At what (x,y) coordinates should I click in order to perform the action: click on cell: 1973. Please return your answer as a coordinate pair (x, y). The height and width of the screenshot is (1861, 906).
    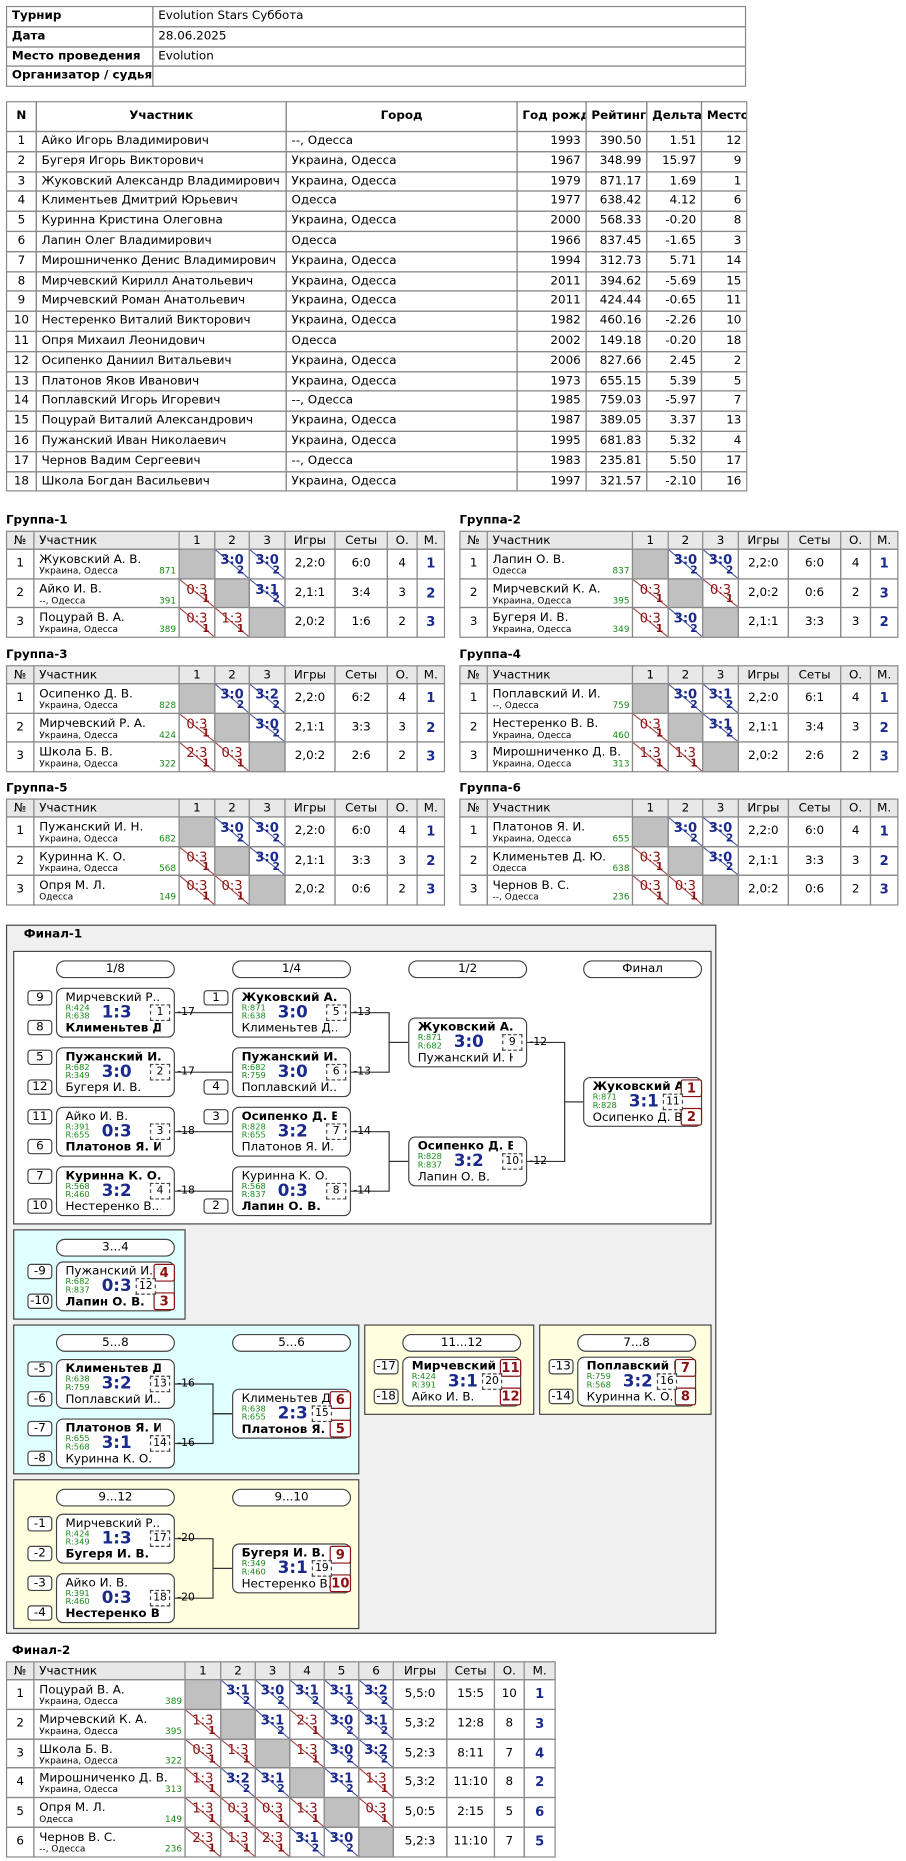
    Looking at the image, I should click on (551, 381).